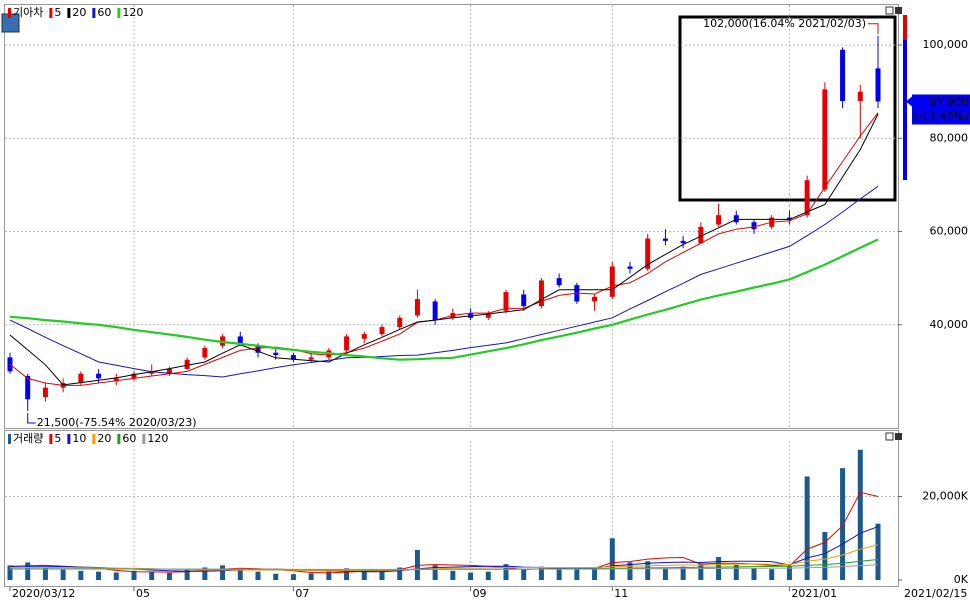 Image resolution: width=970 pixels, height=601 pixels. Describe the element at coordinates (787, 108) in the screenshot. I see `highlight-box` at that location.